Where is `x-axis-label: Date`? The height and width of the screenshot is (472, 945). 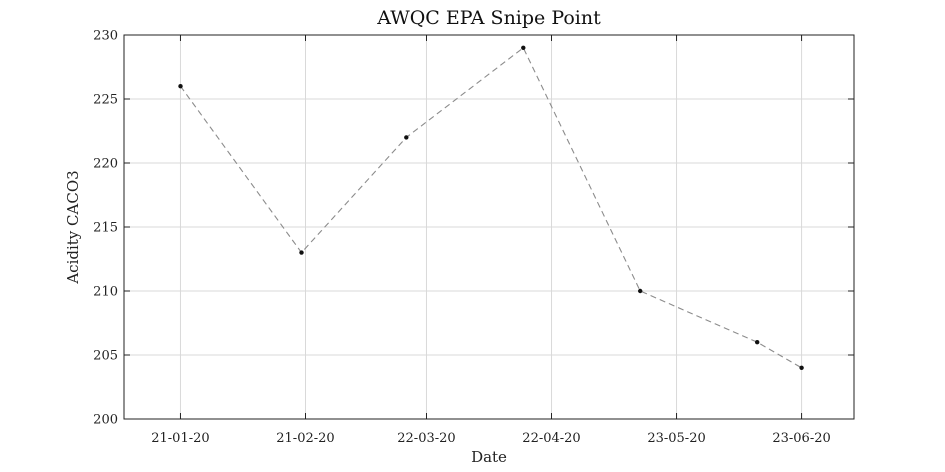 x-axis-label: Date is located at coordinates (489, 457).